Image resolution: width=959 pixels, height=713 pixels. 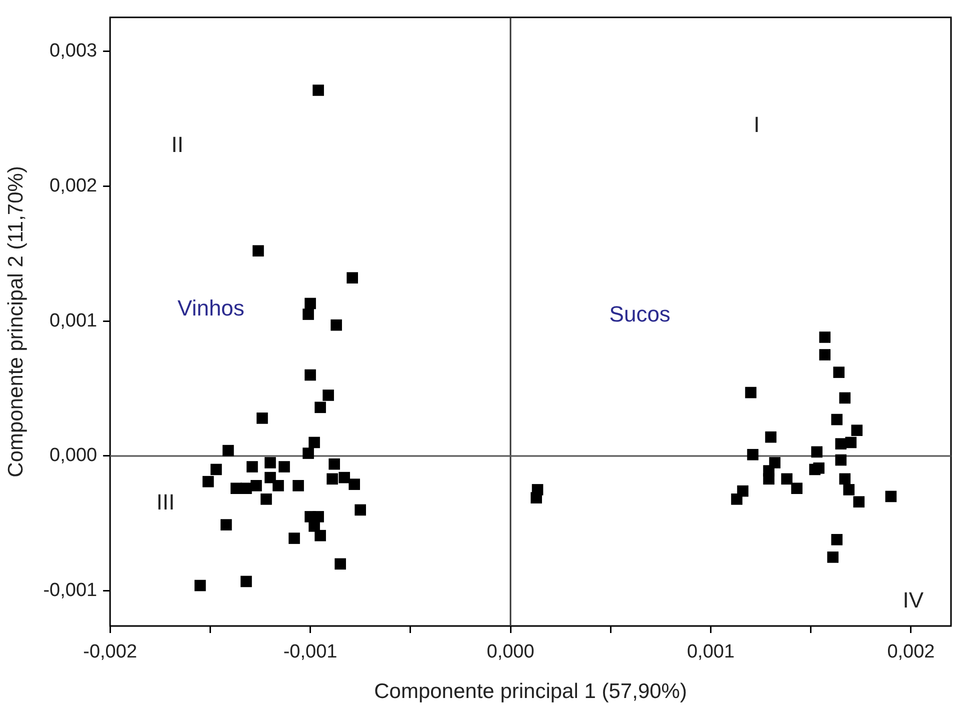 I want to click on annotation: I, so click(x=757, y=124).